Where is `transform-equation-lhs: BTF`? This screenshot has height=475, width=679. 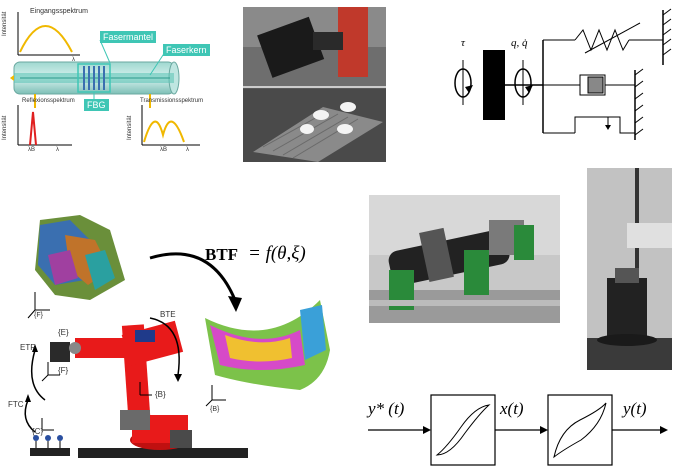 transform-equation-lhs: BTF is located at coordinates (222, 254).